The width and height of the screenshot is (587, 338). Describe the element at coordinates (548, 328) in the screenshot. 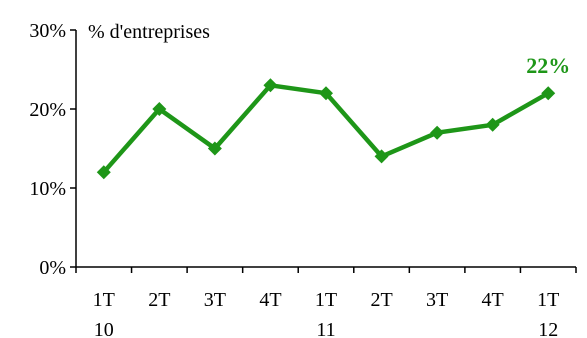

I see `x-tick-sublabel: 12` at that location.